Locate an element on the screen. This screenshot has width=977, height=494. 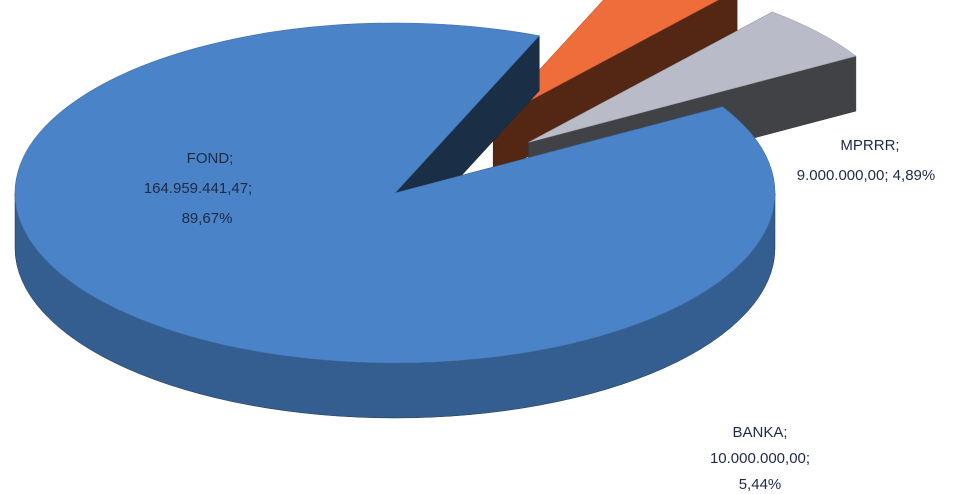
data-label-mprrr: MPRRR; 9.000.000,00; 4,89% is located at coordinates (866, 160).